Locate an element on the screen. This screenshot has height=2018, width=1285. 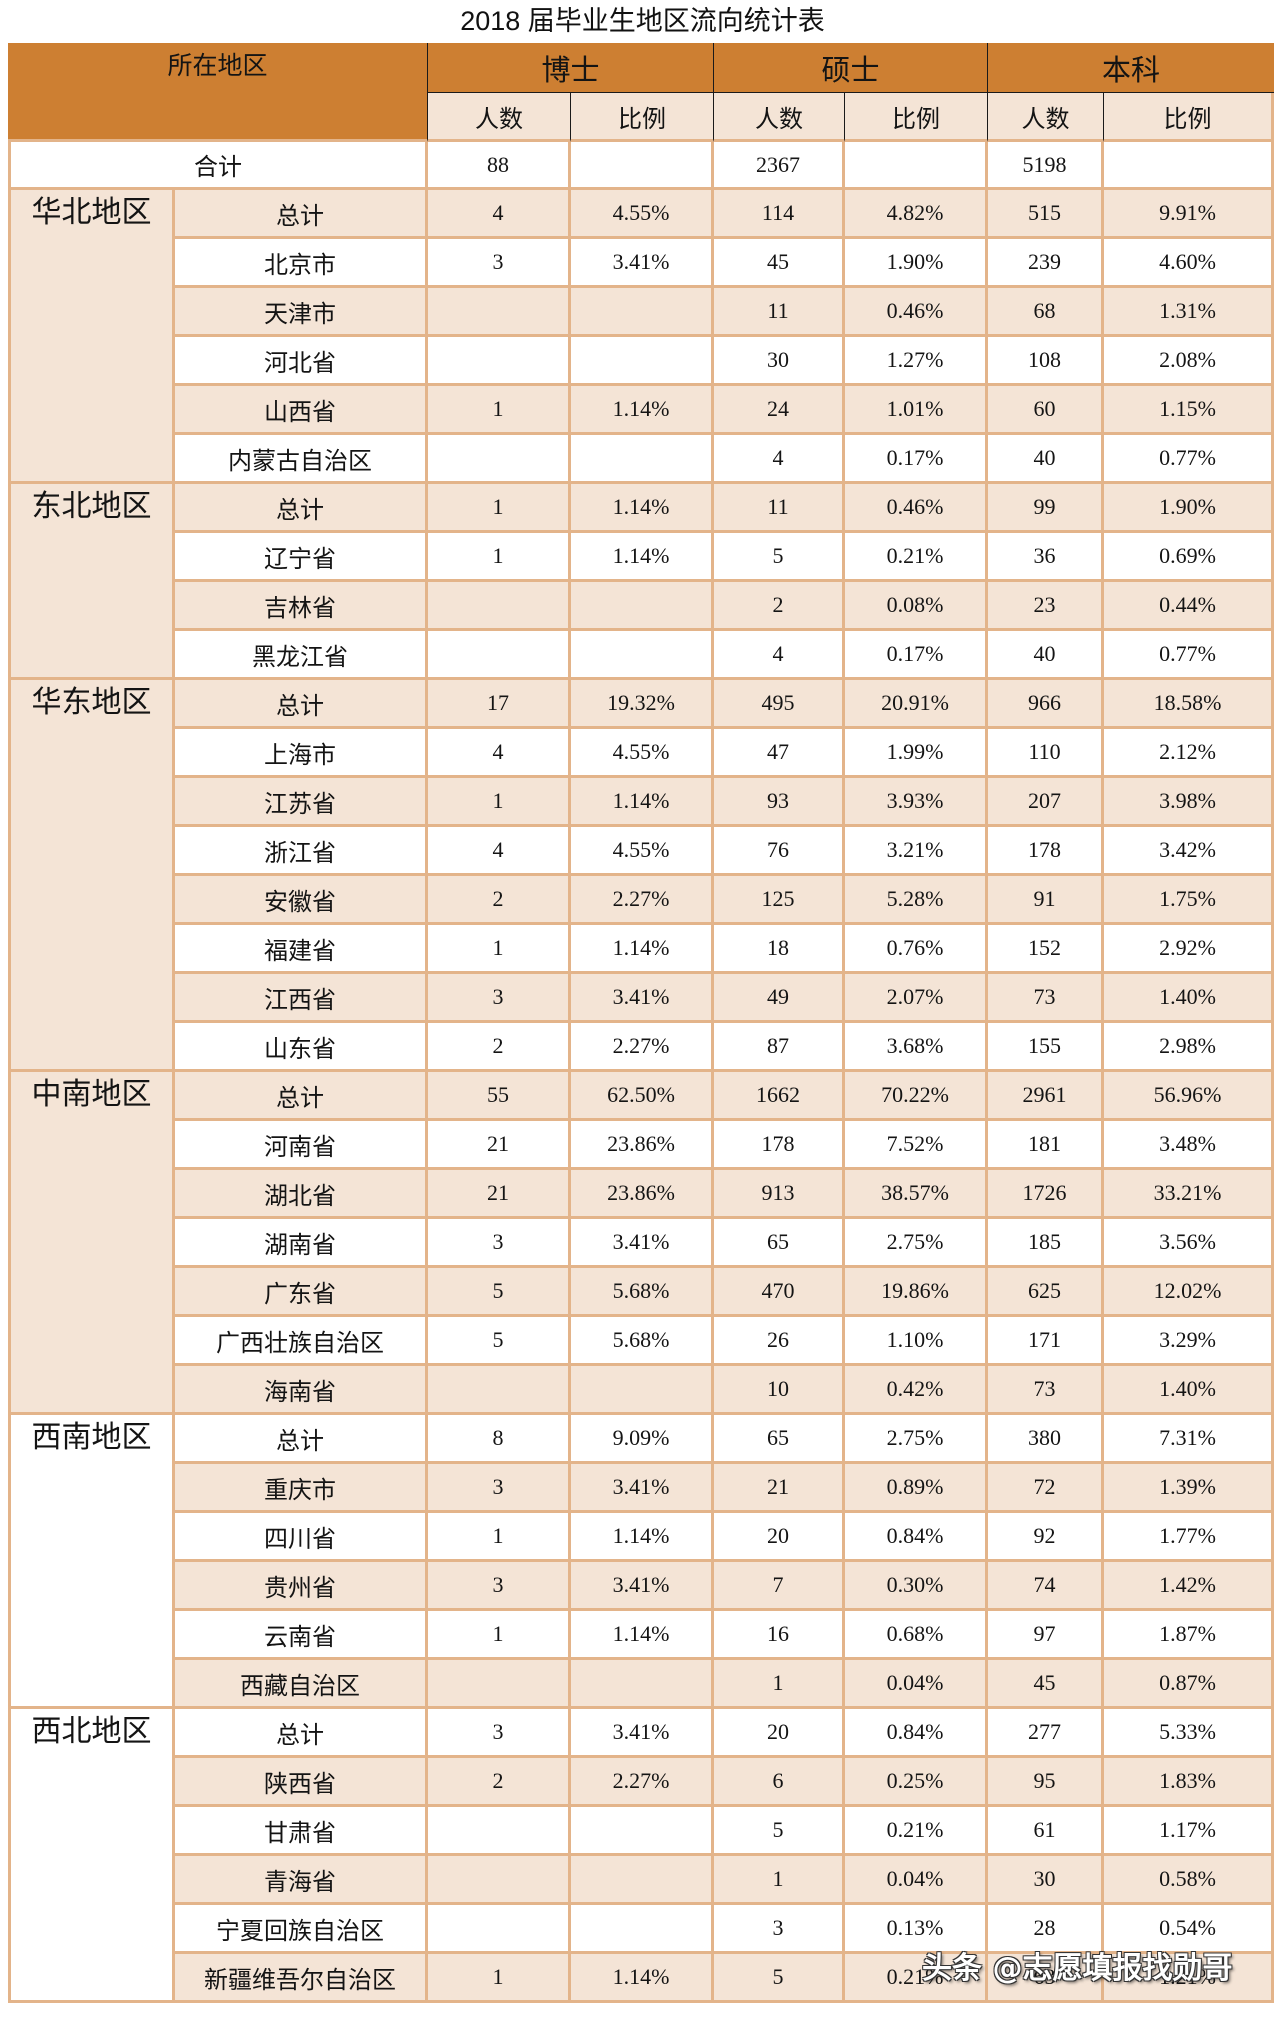
master-count: 178 is located at coordinates (779, 1145).